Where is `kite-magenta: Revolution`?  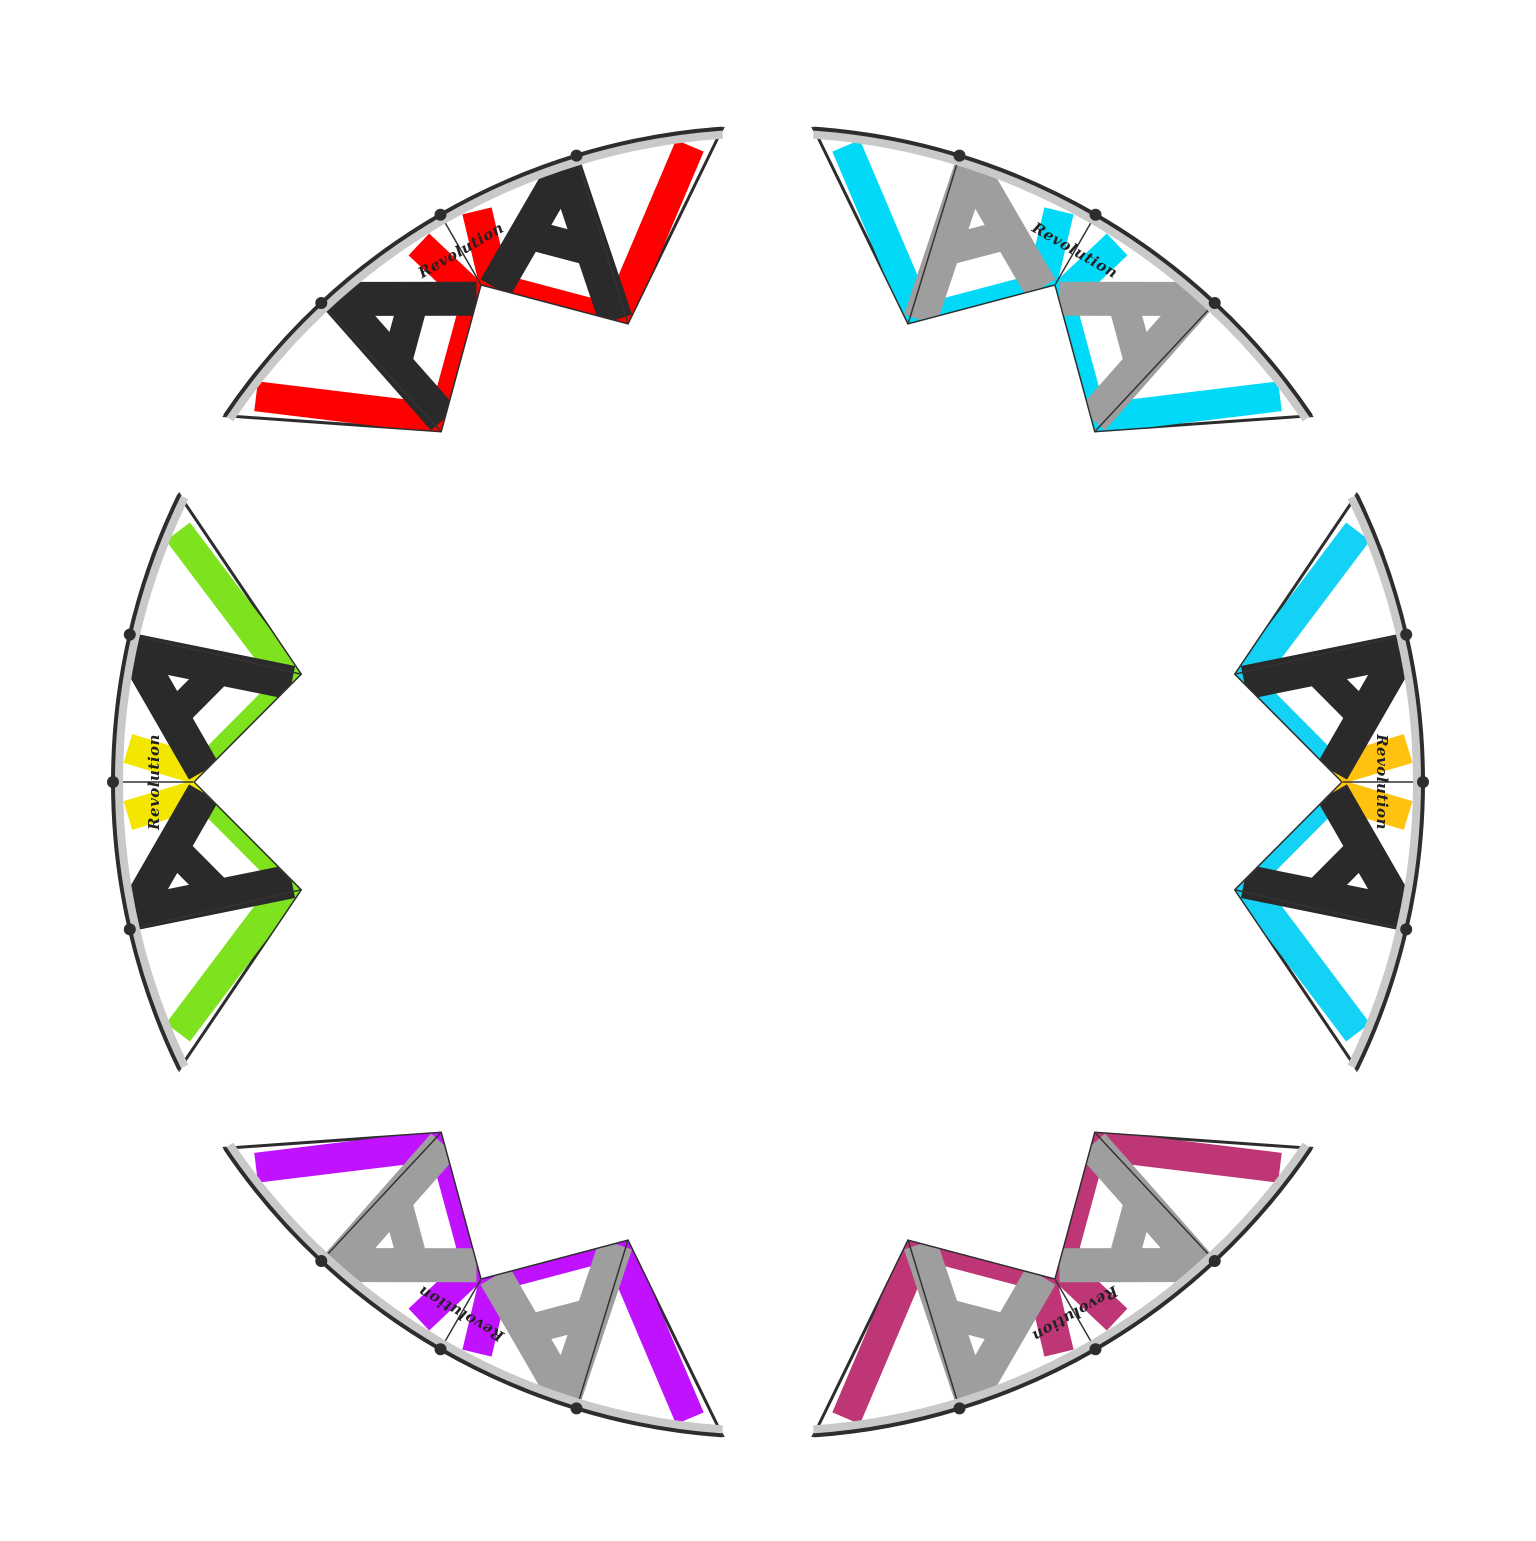 kite-magenta: Revolution is located at coordinates (1062, 1284).